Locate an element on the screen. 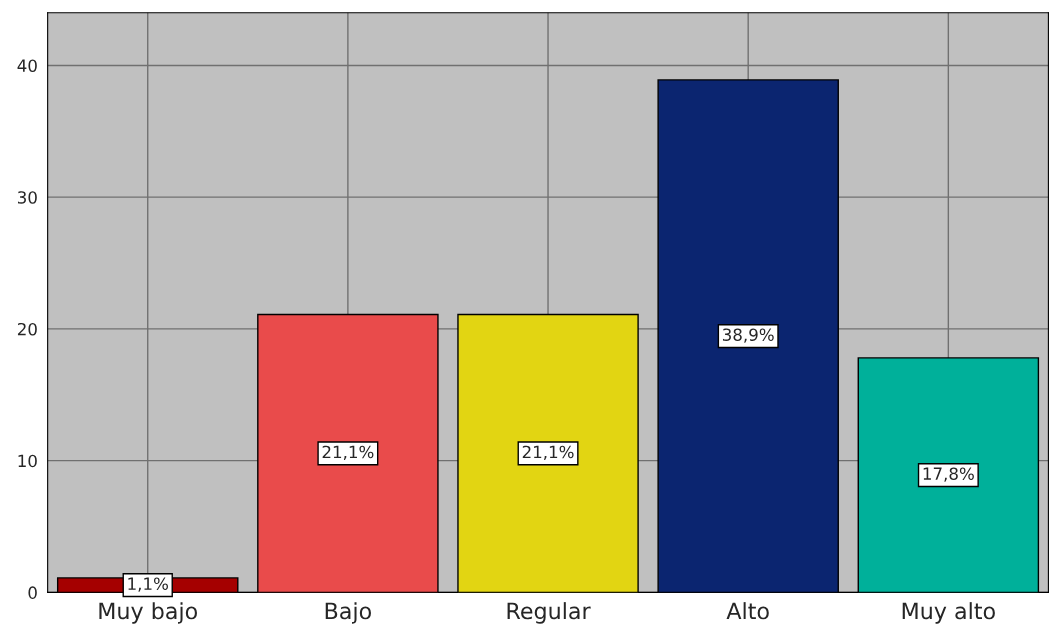 The height and width of the screenshot is (637, 1059). data-label: 38,9% is located at coordinates (748, 335).